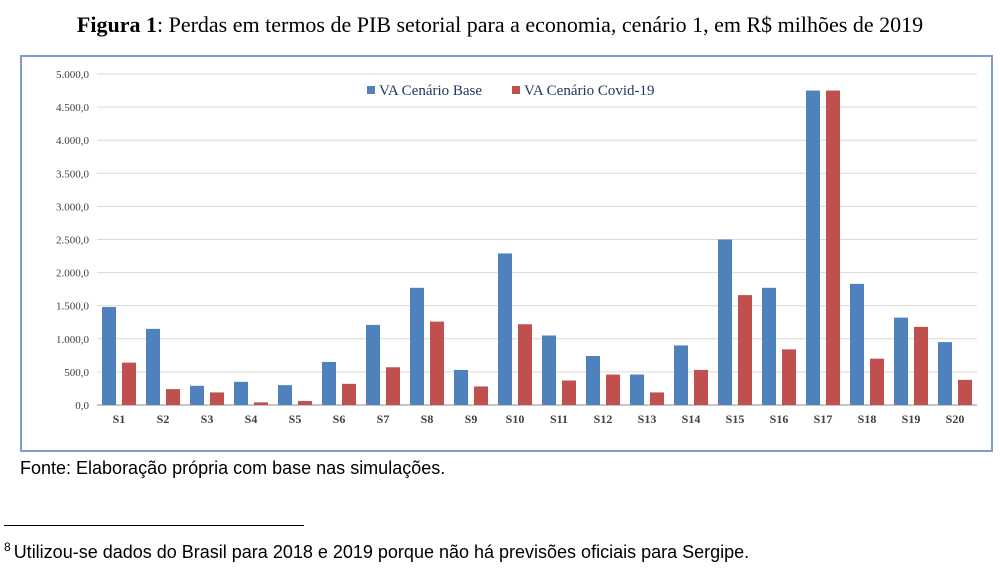  Describe the element at coordinates (515, 419) in the screenshot. I see `x-tick-label: S10` at that location.